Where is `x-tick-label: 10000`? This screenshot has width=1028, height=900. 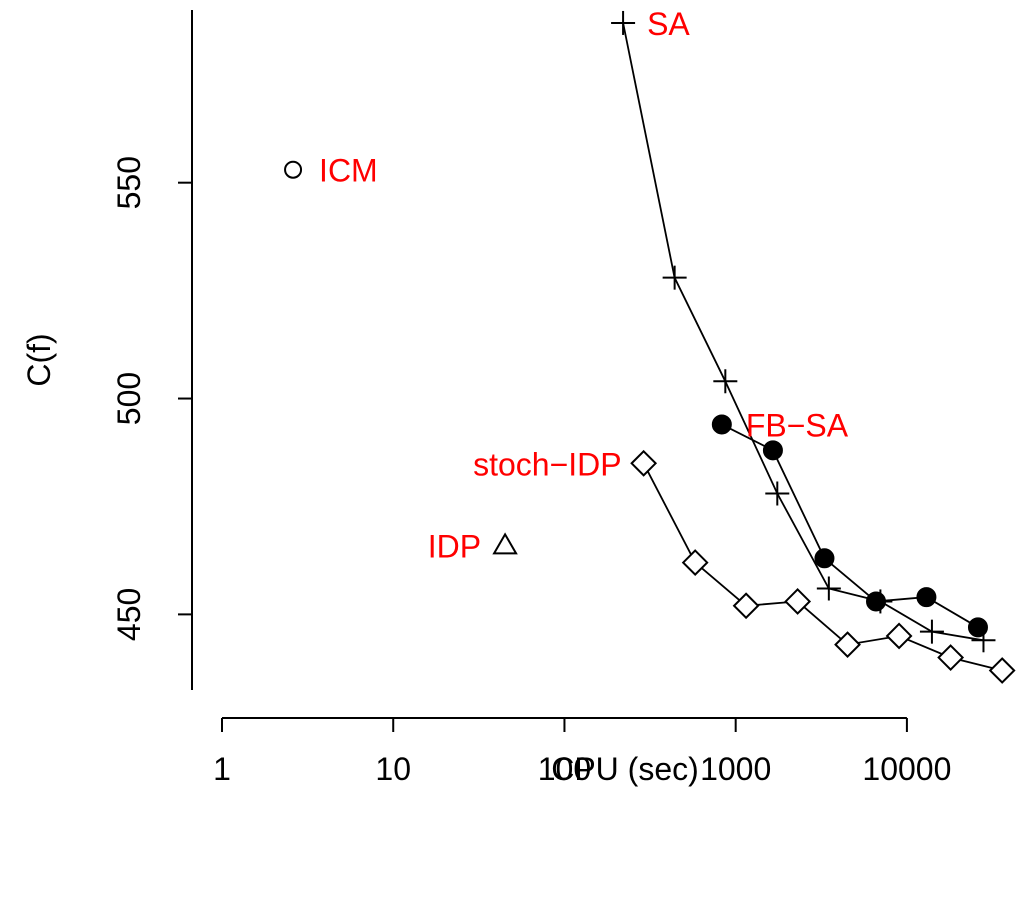 x-tick-label: 10000 is located at coordinates (906, 769).